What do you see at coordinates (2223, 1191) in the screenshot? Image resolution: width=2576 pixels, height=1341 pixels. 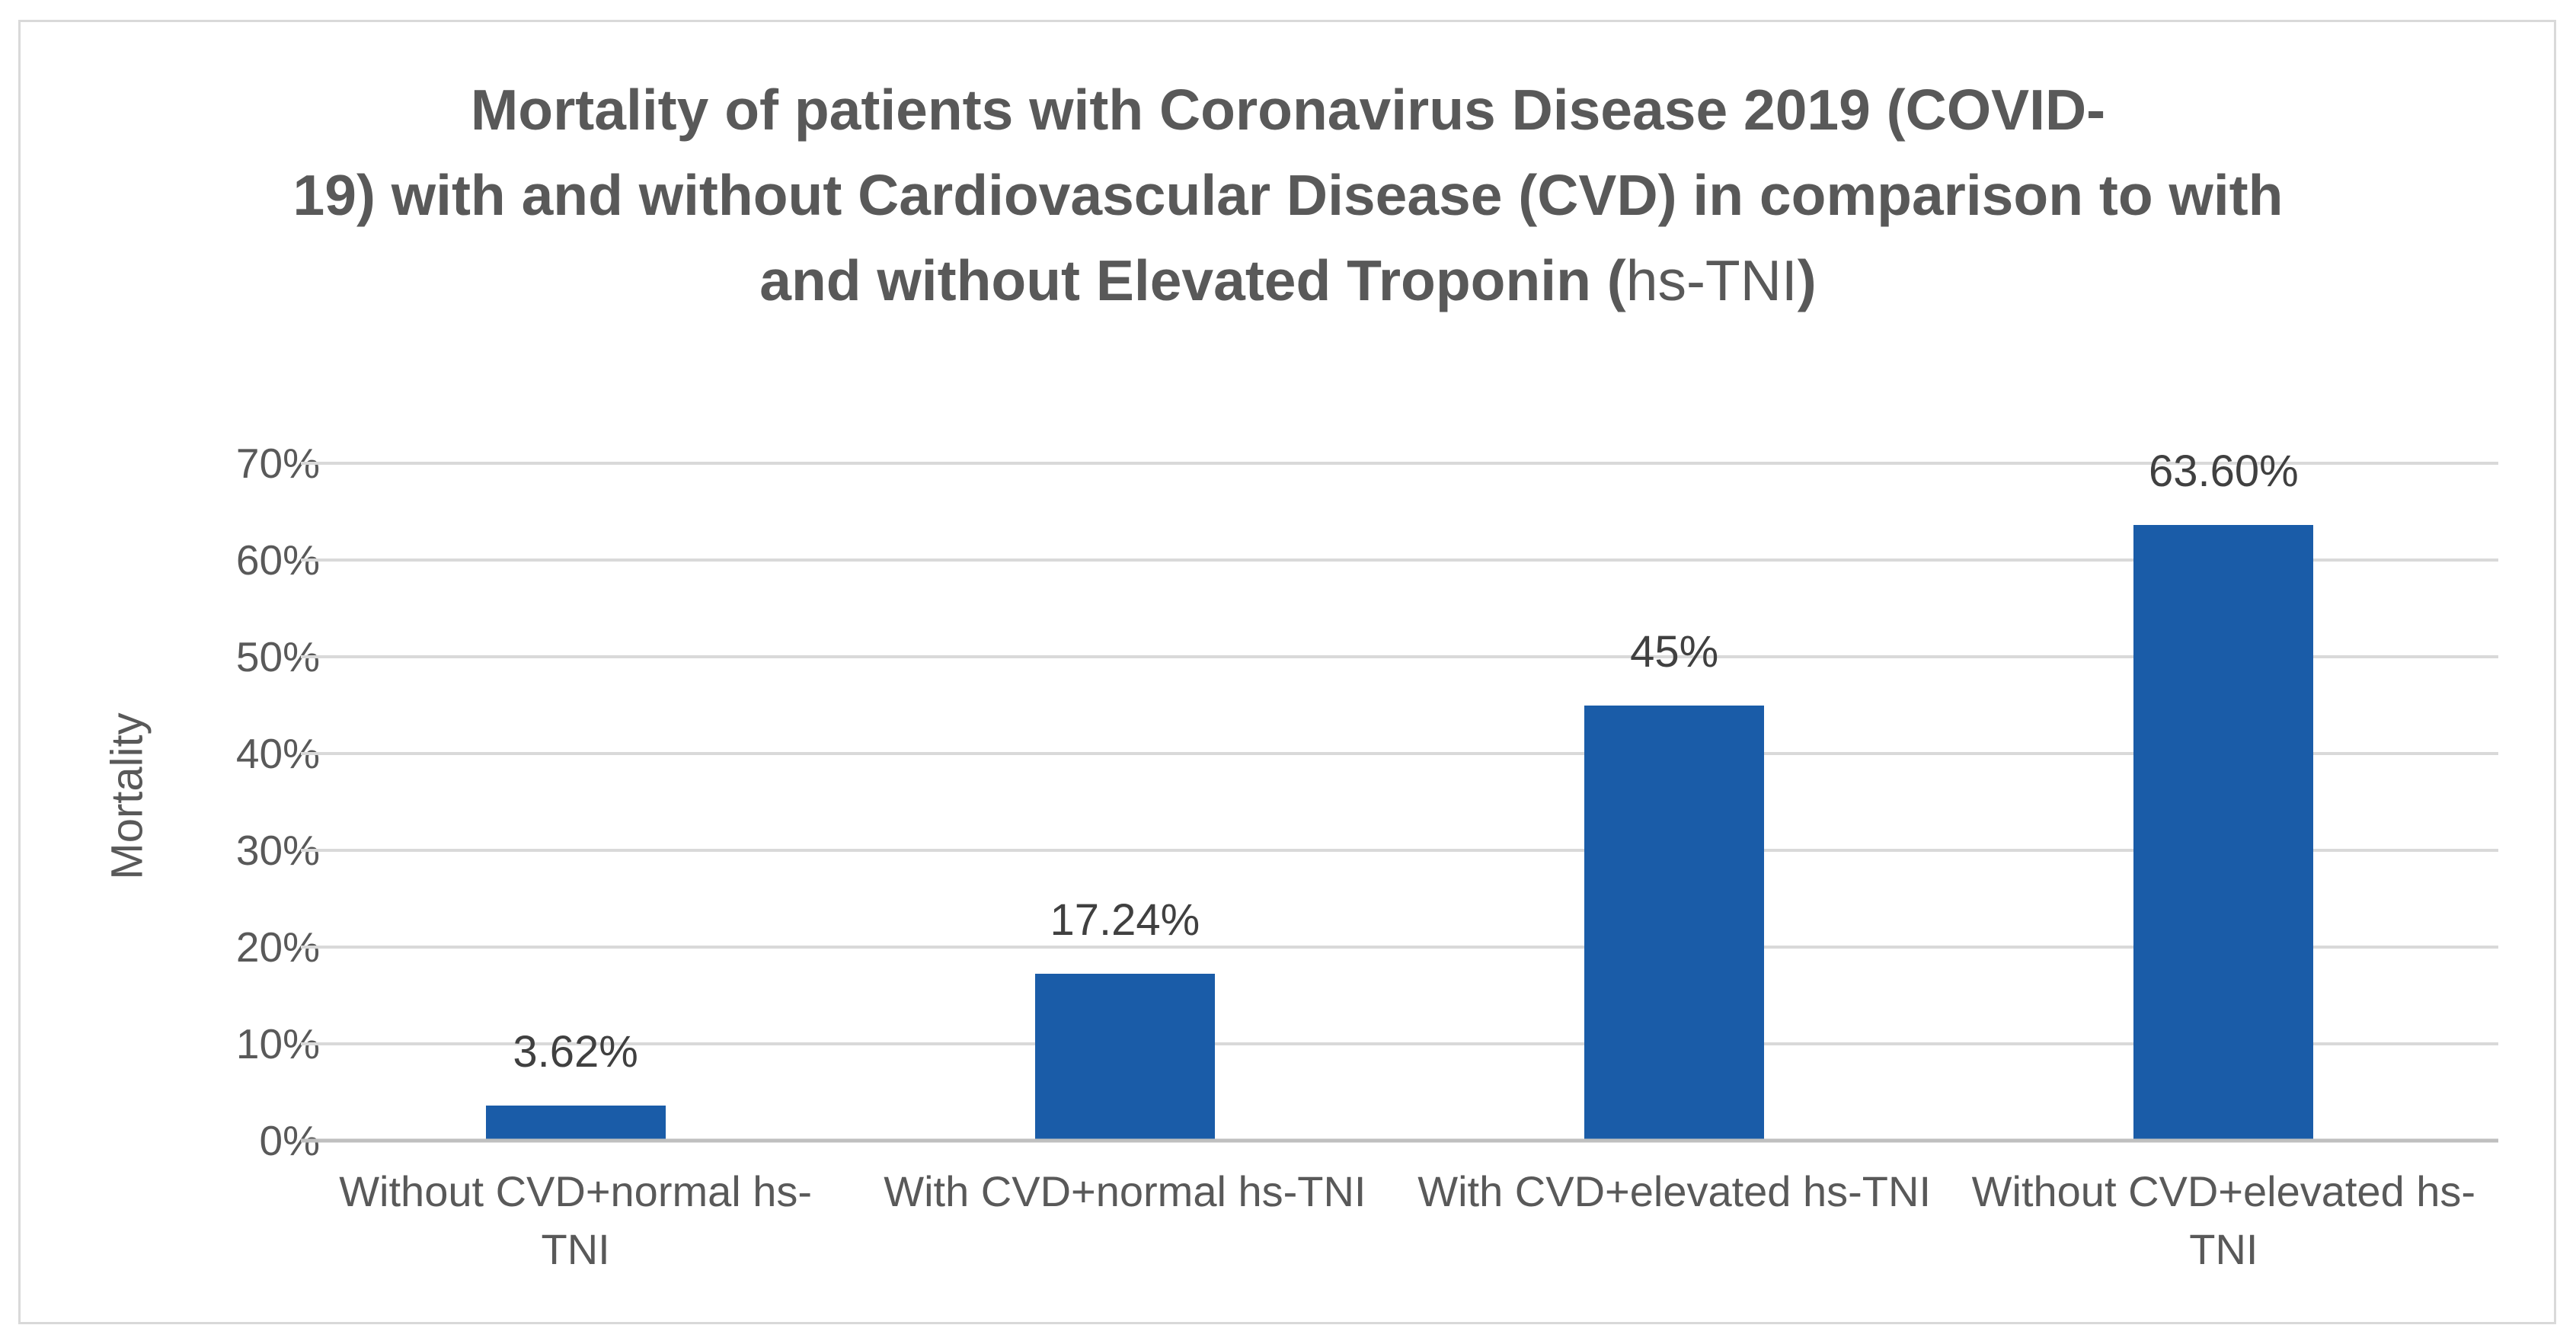 I see `x-axis-category-label-line: Without CVD+elevated hs-` at bounding box center [2223, 1191].